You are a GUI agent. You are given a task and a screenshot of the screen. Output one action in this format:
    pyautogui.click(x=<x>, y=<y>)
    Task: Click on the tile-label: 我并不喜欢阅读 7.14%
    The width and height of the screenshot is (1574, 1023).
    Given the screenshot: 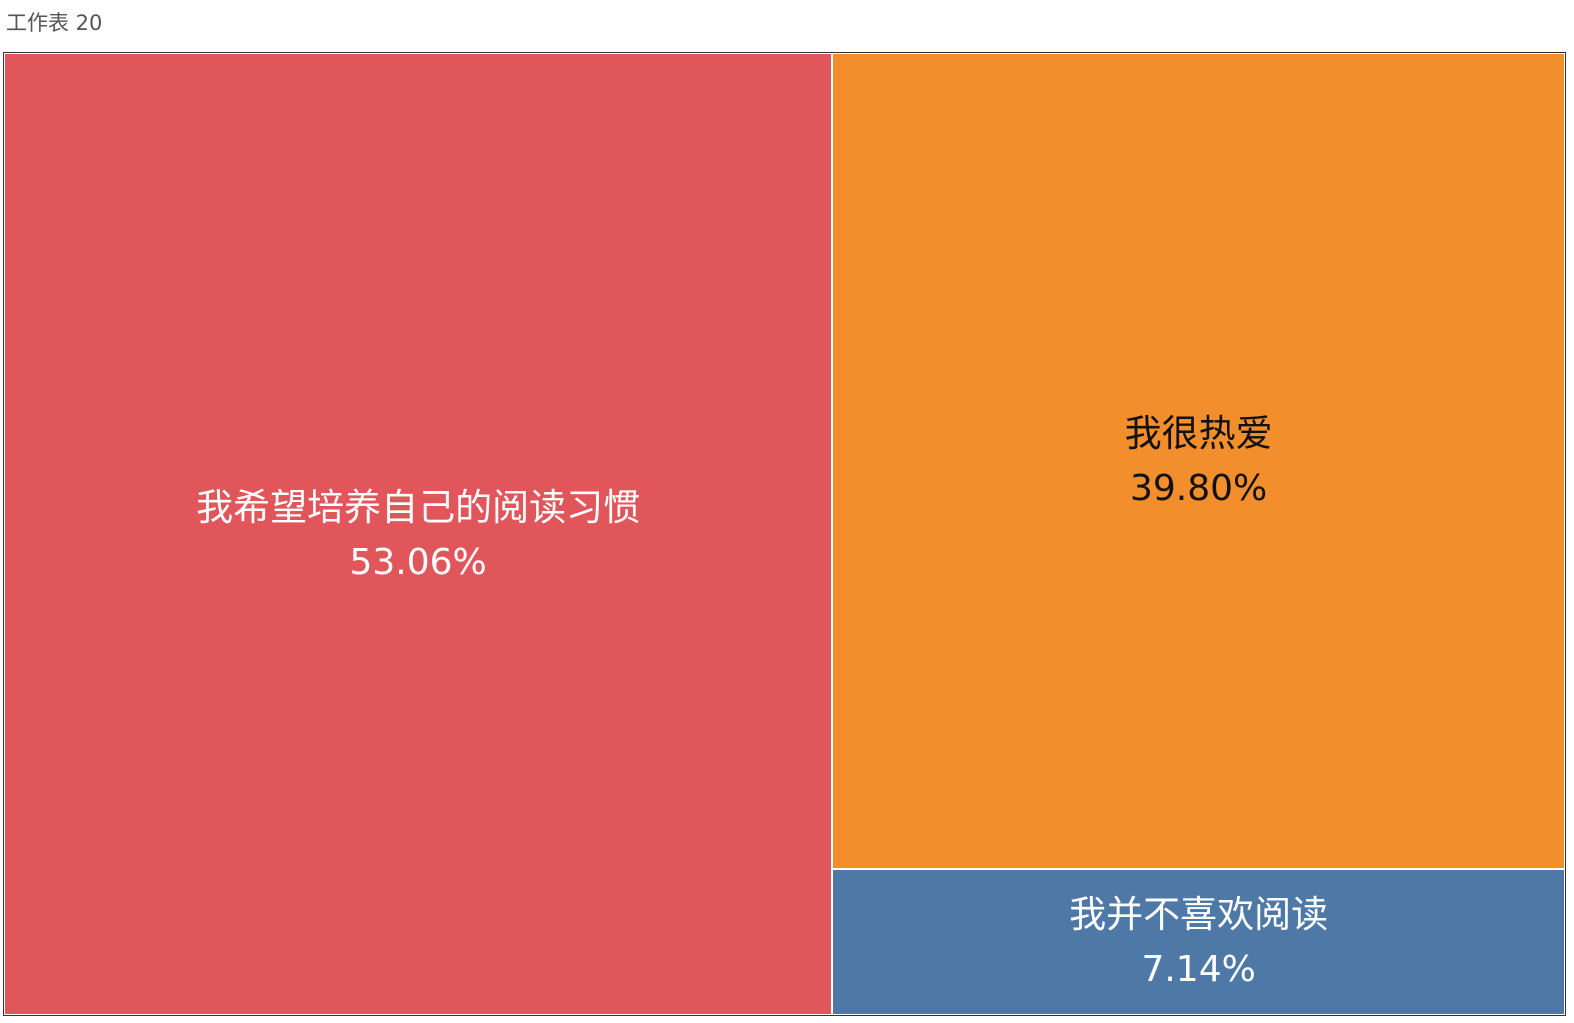 What is the action you would take?
    pyautogui.click(x=1198, y=942)
    